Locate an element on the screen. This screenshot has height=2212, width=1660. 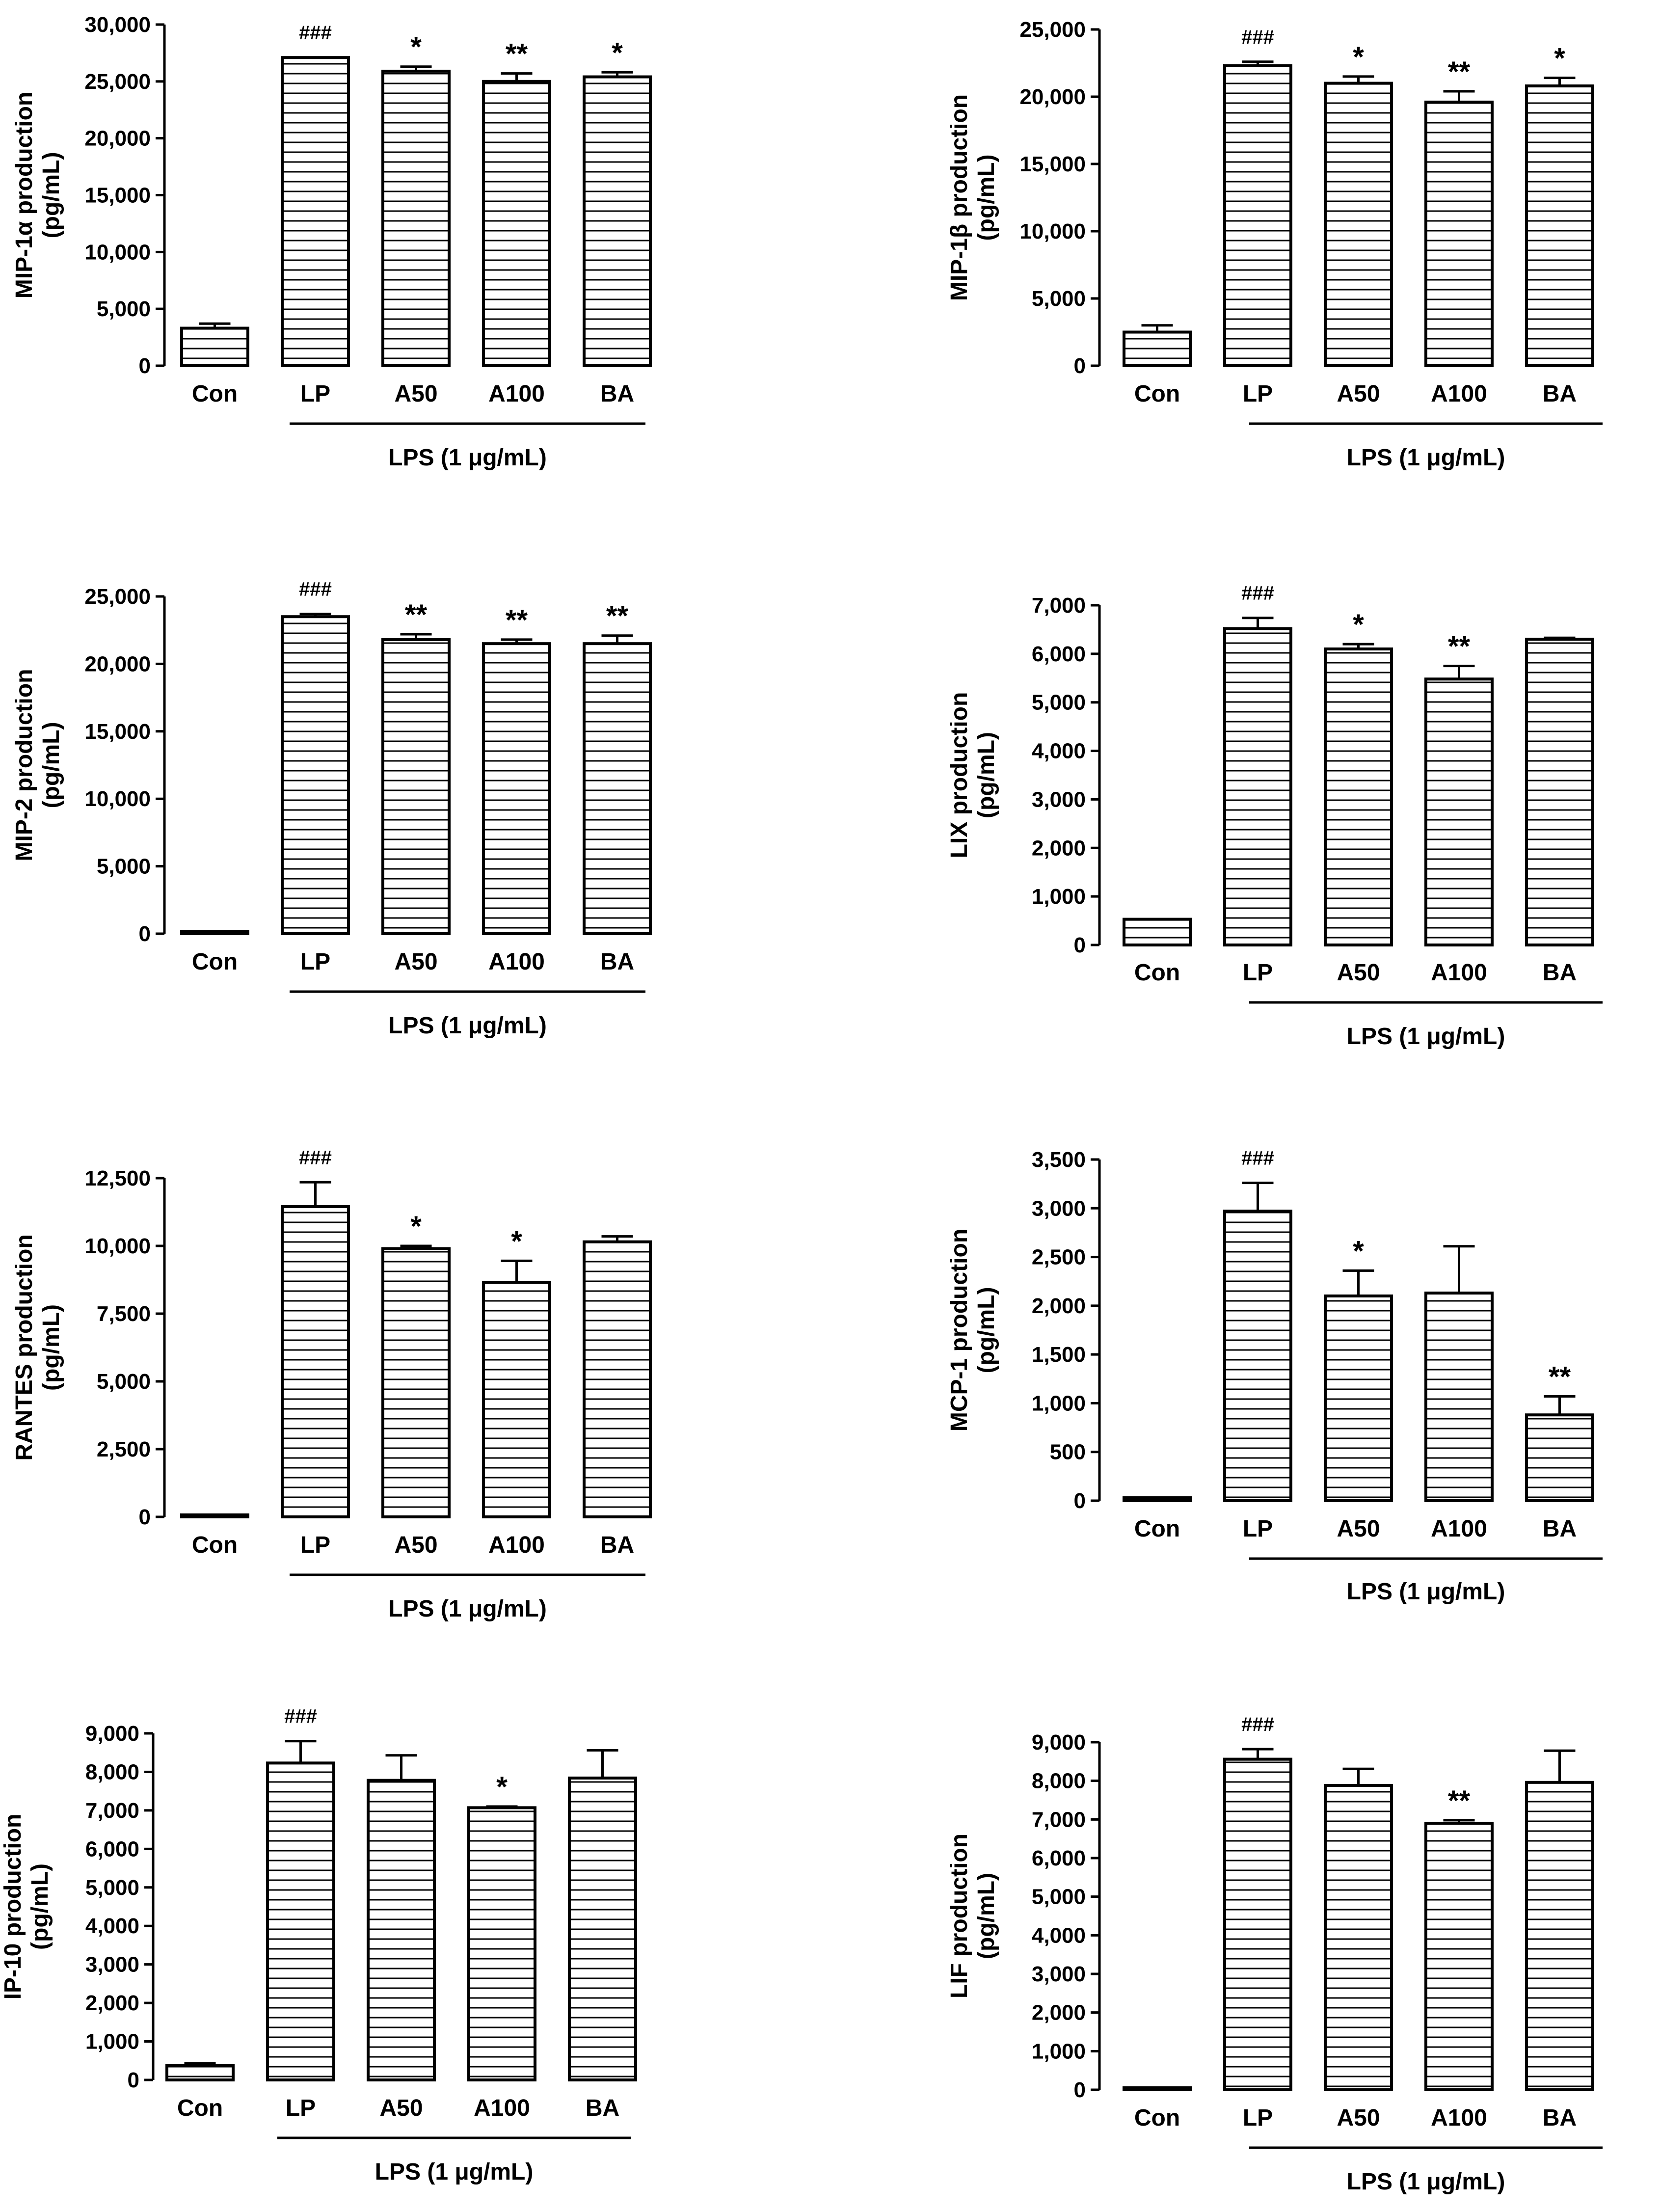
y-tick-label: 3,000 is located at coordinates (1059, 799).